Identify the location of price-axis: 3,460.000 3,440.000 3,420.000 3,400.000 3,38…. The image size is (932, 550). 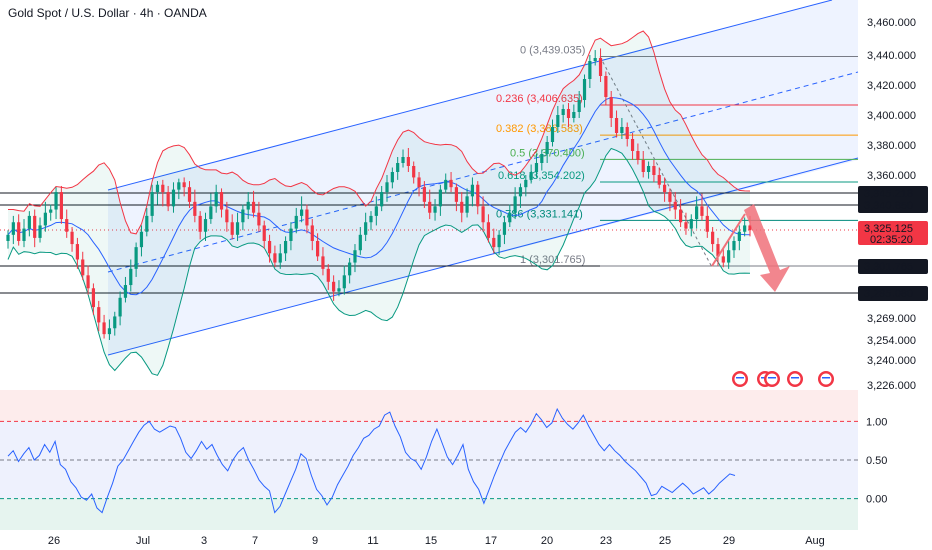
(893, 261).